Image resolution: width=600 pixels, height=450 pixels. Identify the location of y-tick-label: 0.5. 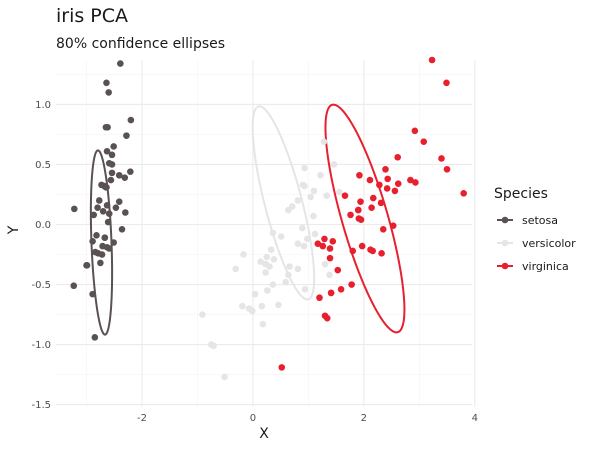
(43, 165).